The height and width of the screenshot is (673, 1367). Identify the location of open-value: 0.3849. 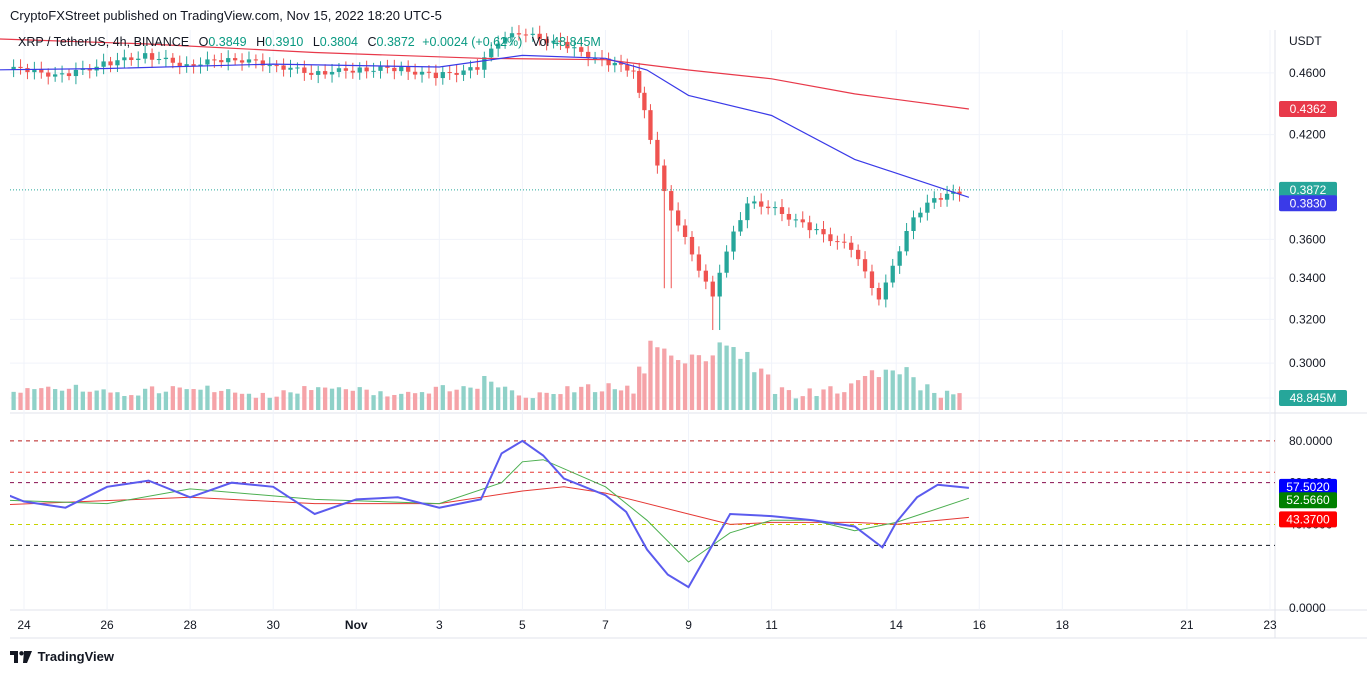
(227, 42).